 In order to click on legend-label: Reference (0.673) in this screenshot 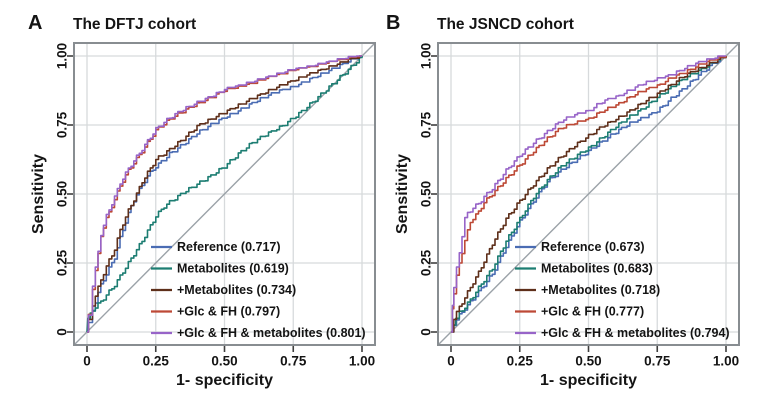, I will do `click(593, 247)`.